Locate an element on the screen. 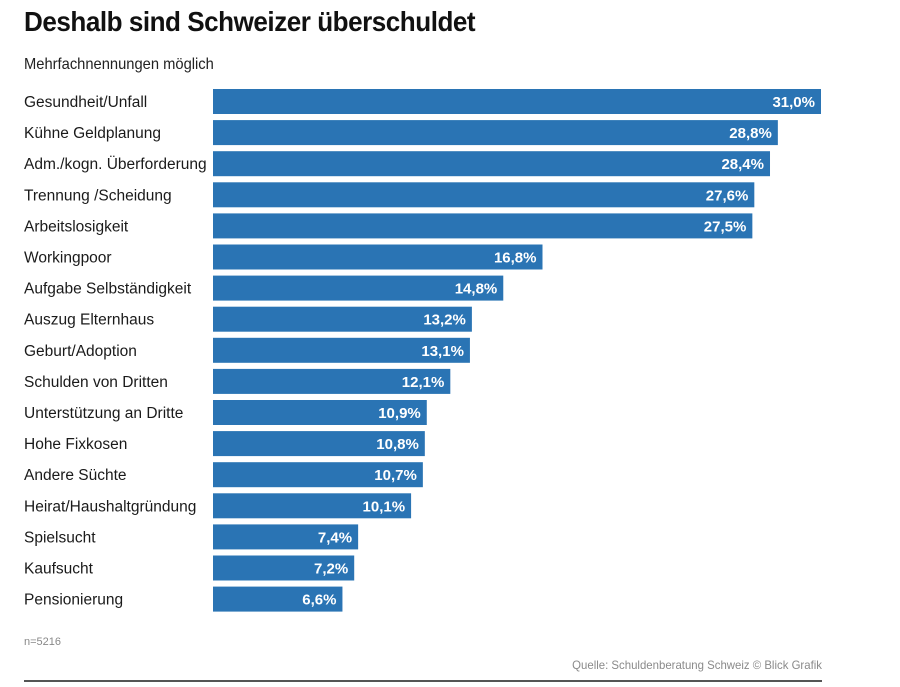  value-label: 27,6% is located at coordinates (727, 195).